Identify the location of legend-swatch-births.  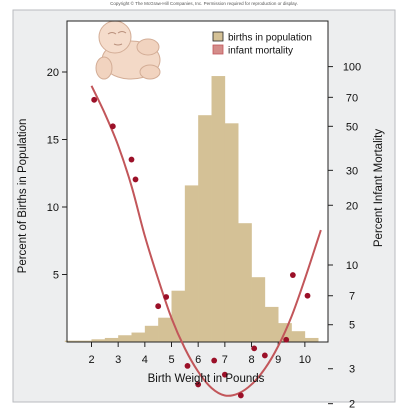
(218, 36).